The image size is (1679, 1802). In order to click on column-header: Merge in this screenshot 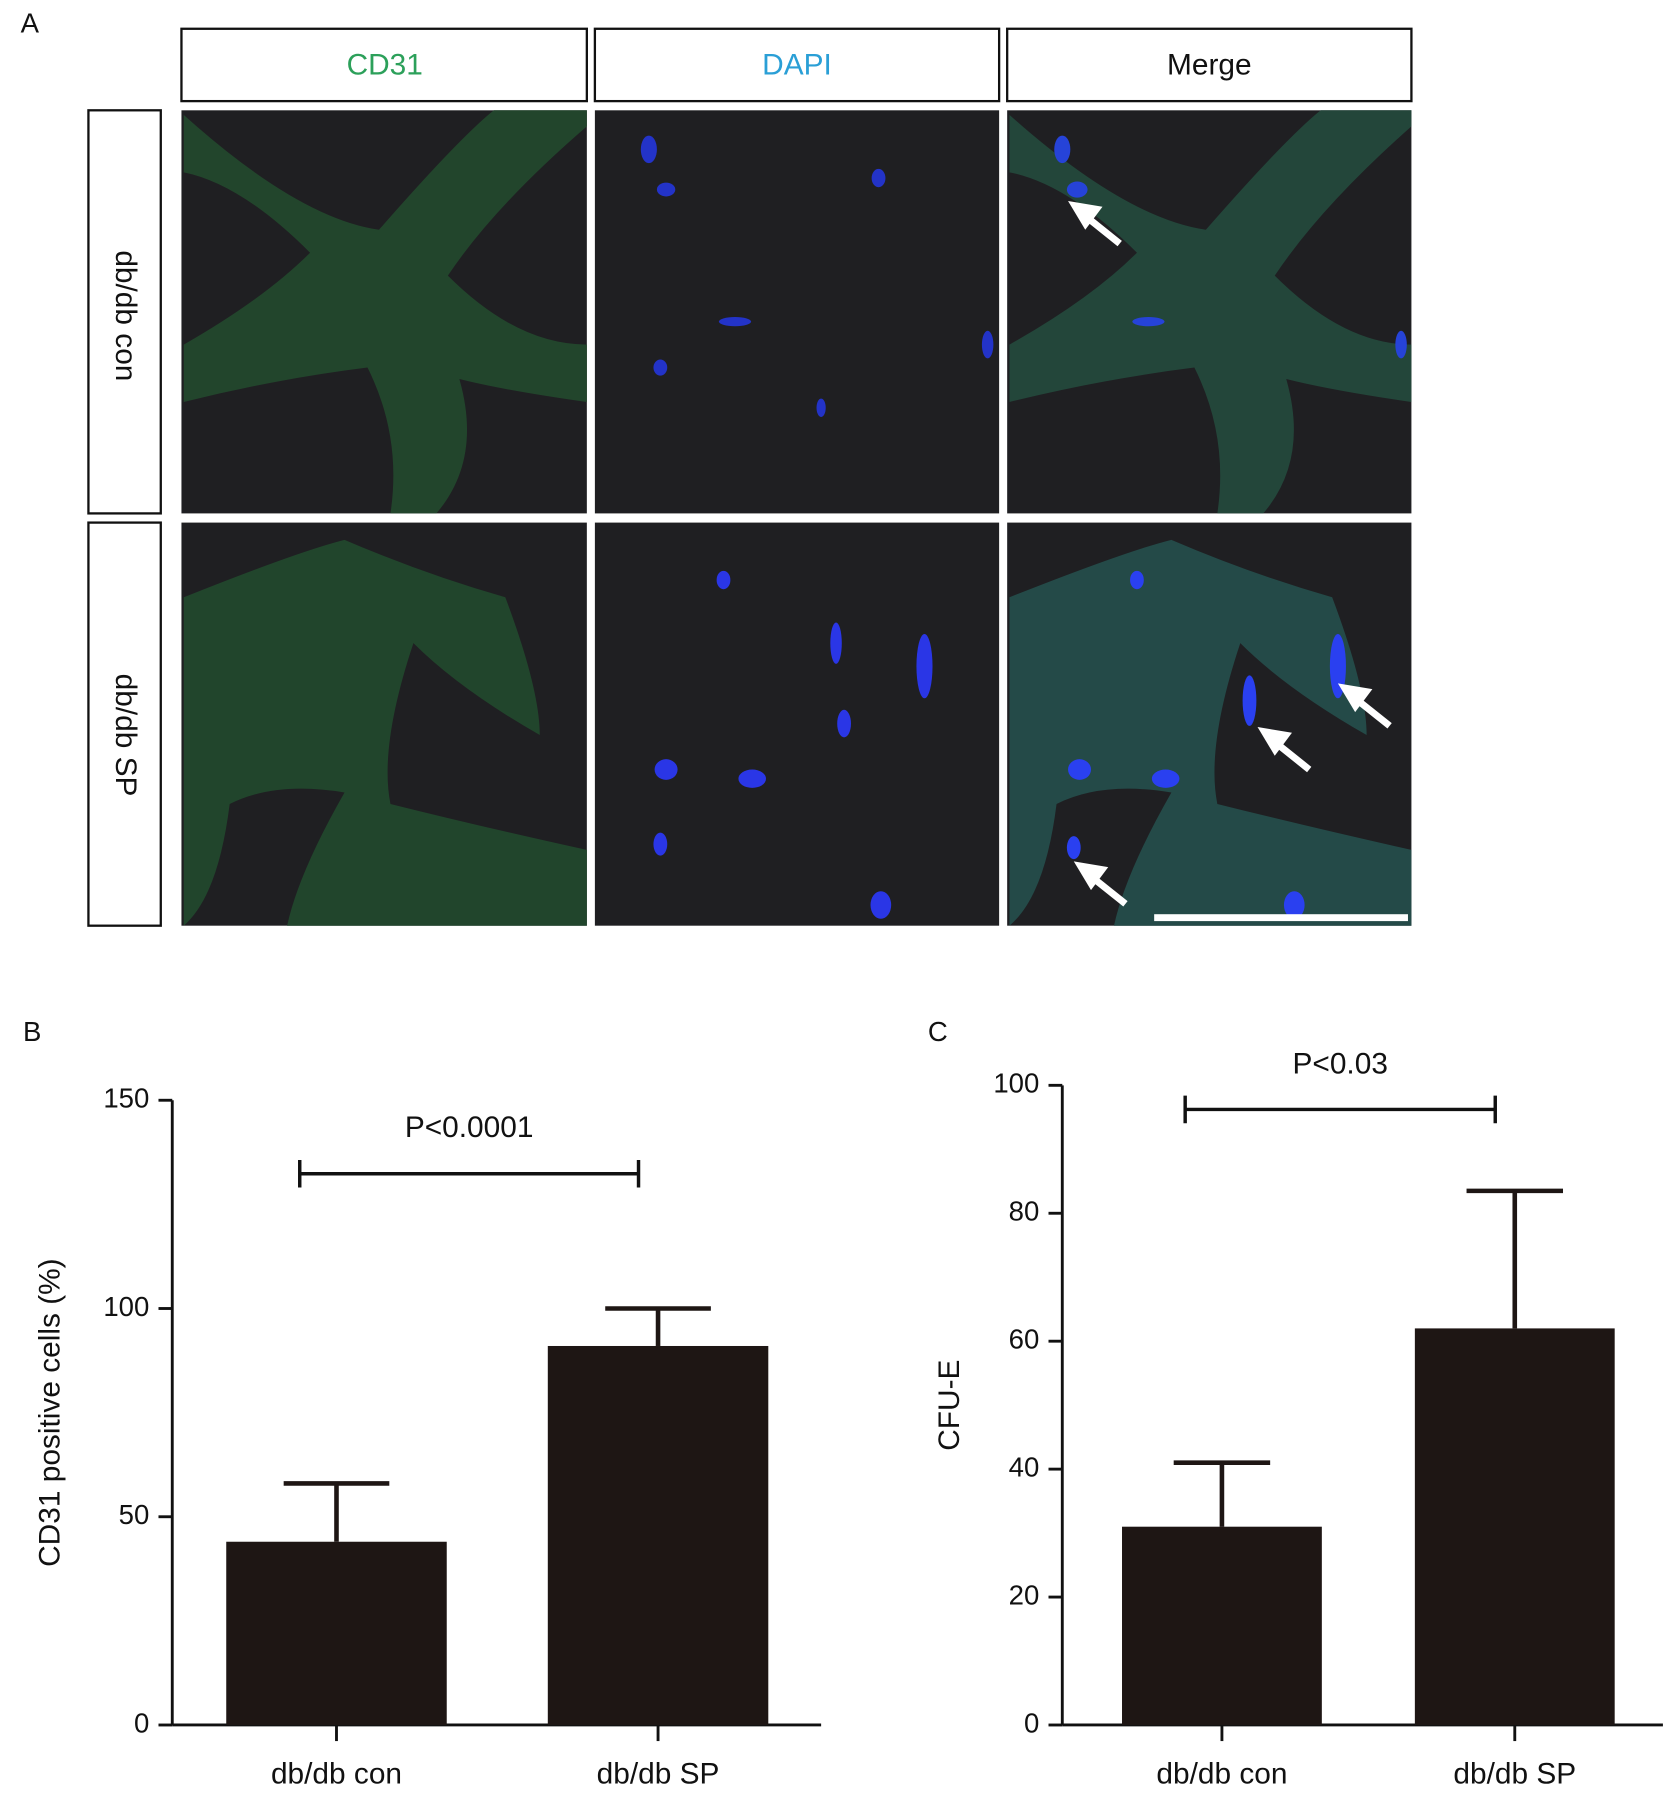, I will do `click(1209, 65)`.